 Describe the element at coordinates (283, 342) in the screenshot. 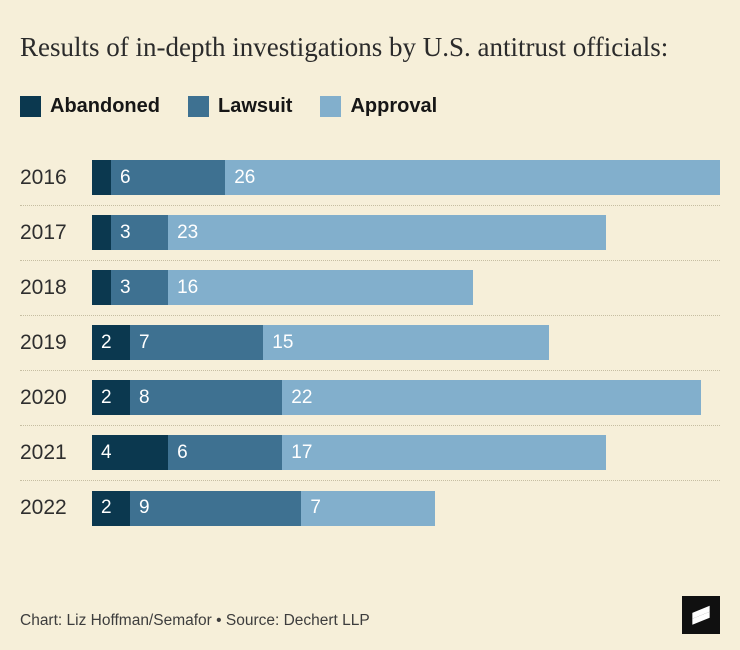

I see `bar-value-label: 15` at that location.